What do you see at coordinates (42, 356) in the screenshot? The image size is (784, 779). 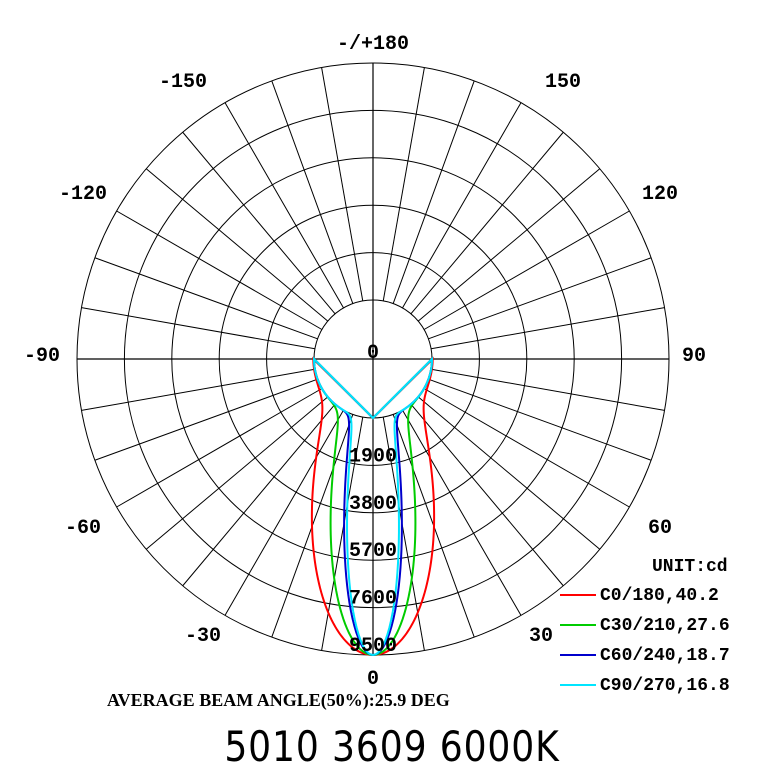 I see `angle-label: -90` at bounding box center [42, 356].